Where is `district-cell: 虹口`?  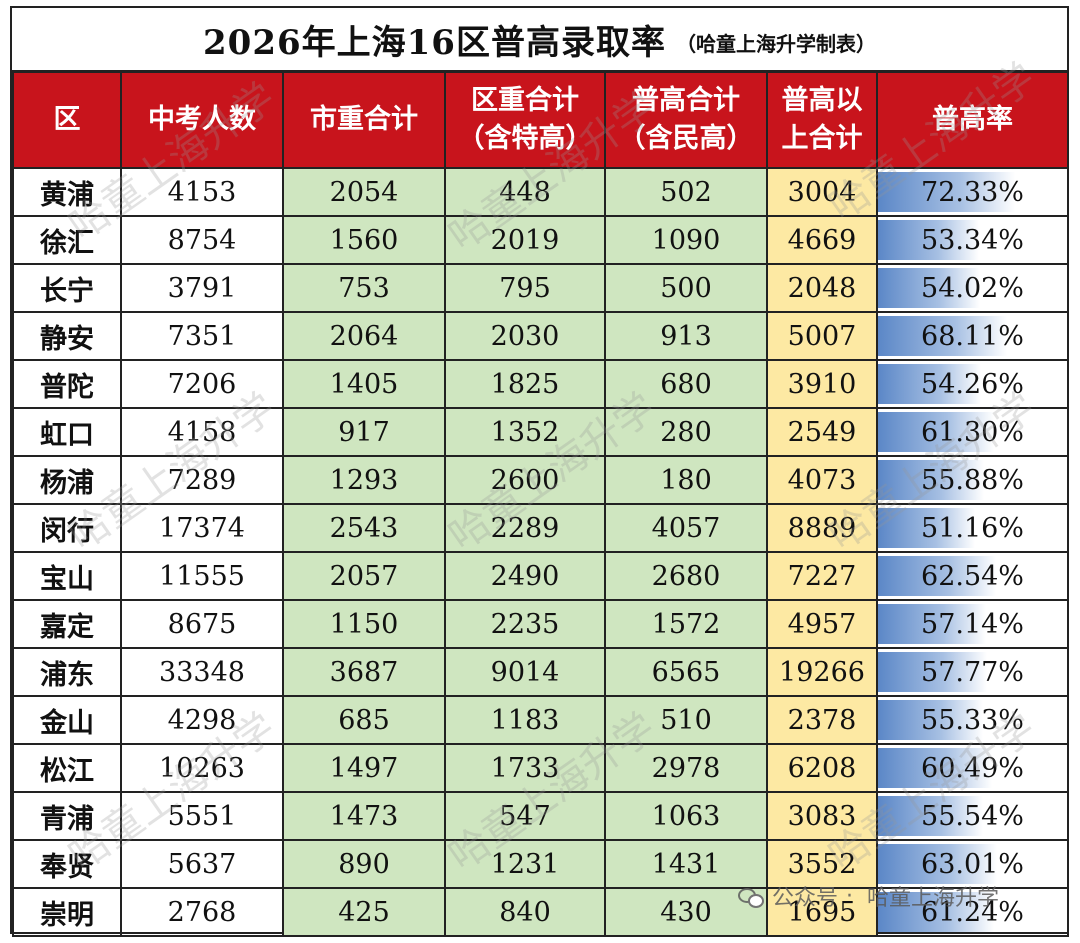
district-cell: 虹口 is located at coordinates (67, 432).